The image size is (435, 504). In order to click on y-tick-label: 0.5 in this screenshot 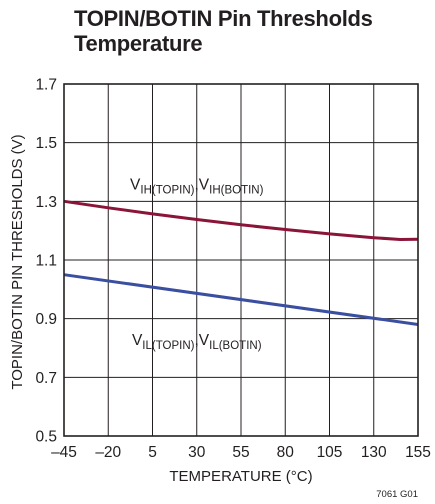, I will do `click(46, 437)`.